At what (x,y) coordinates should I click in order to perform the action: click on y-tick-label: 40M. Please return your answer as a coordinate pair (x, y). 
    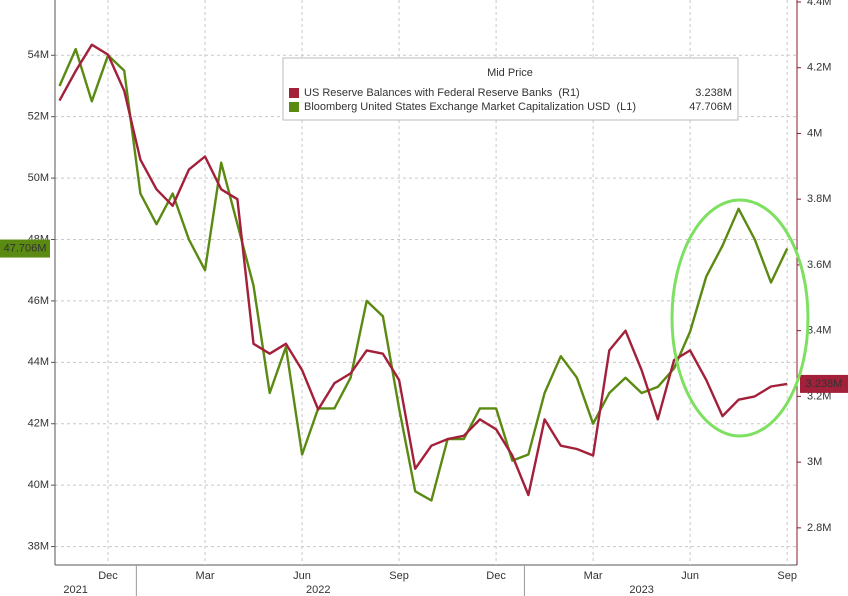
    Looking at the image, I should click on (38, 485).